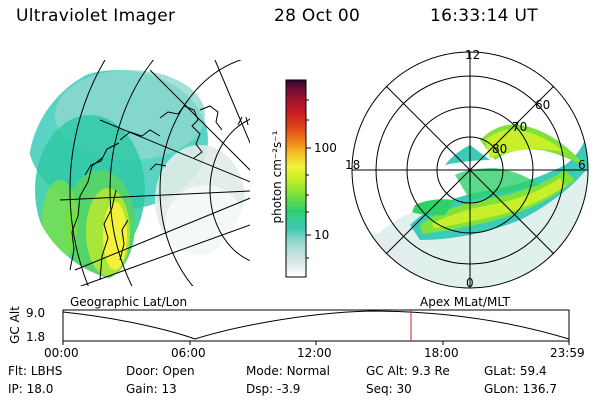  I want to click on mlat-label-80: 80, so click(500, 149).